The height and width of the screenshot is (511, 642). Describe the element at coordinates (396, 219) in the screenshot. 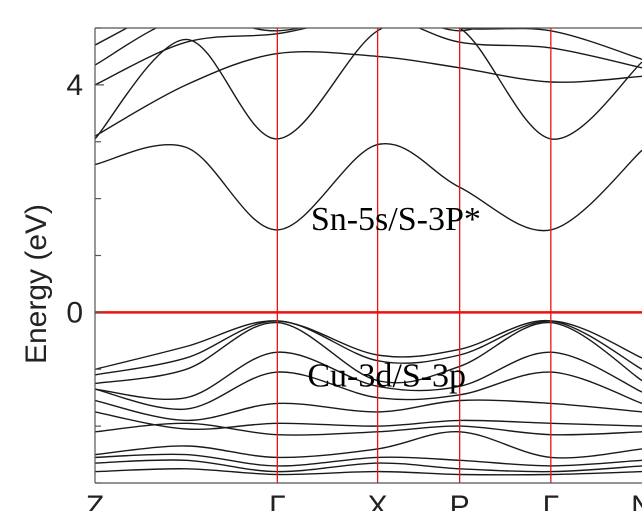

I see `annotation-conduction-band: Sn-5s/S-3P*` at that location.